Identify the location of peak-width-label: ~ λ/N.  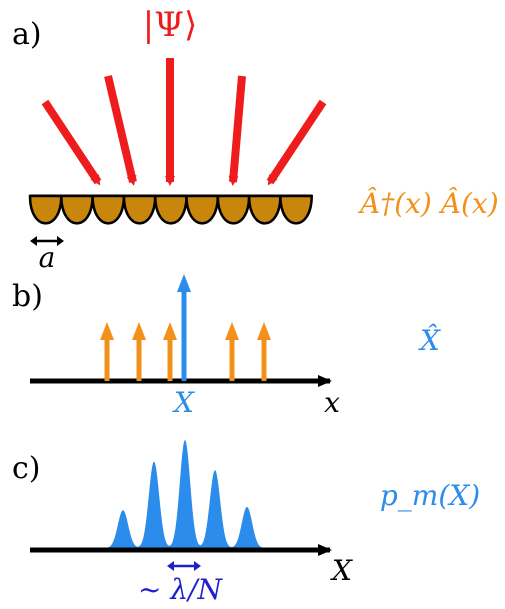
(181, 589).